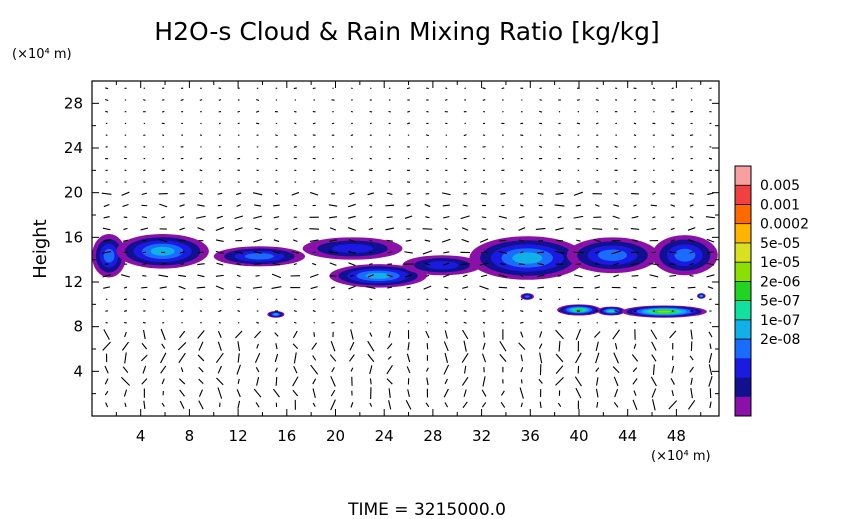 The height and width of the screenshot is (519, 854). Describe the element at coordinates (681, 456) in the screenshot. I see `x-unit-label: (×10⁴ m)` at that location.